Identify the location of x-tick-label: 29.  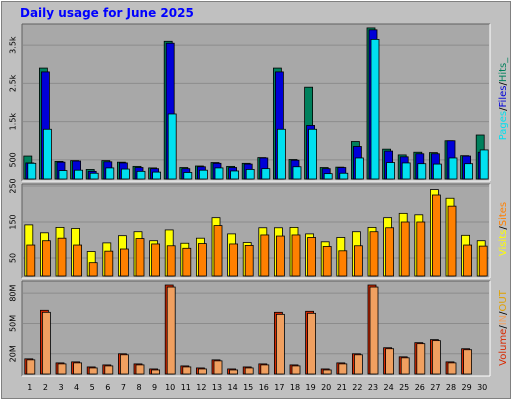
(467, 387).